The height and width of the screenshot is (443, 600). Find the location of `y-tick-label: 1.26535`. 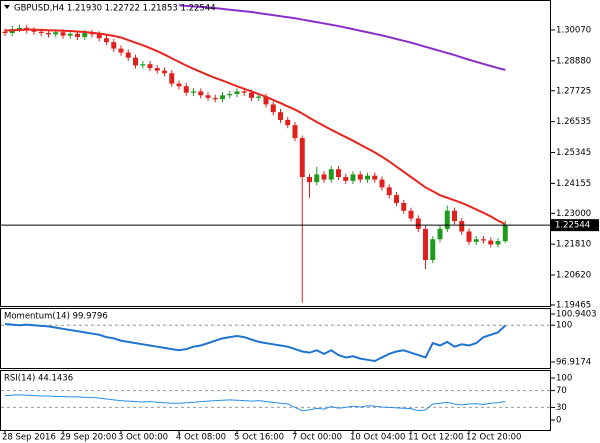

y-tick-label: 1.26535 is located at coordinates (573, 122).